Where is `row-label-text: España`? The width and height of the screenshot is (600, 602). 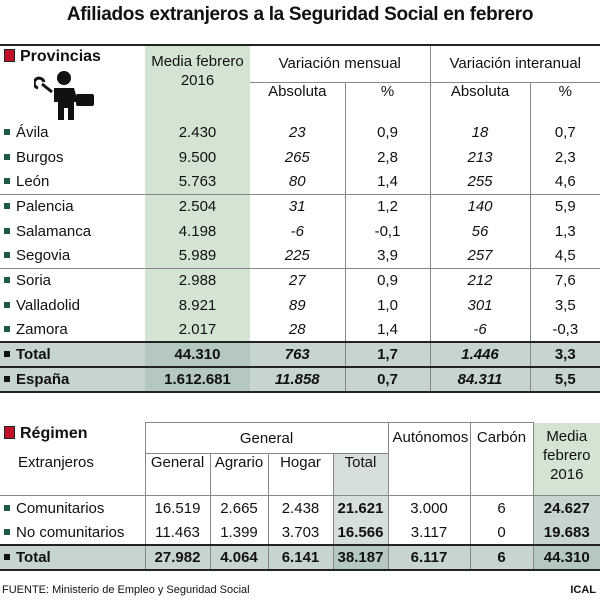 row-label-text: España is located at coordinates (43, 379).